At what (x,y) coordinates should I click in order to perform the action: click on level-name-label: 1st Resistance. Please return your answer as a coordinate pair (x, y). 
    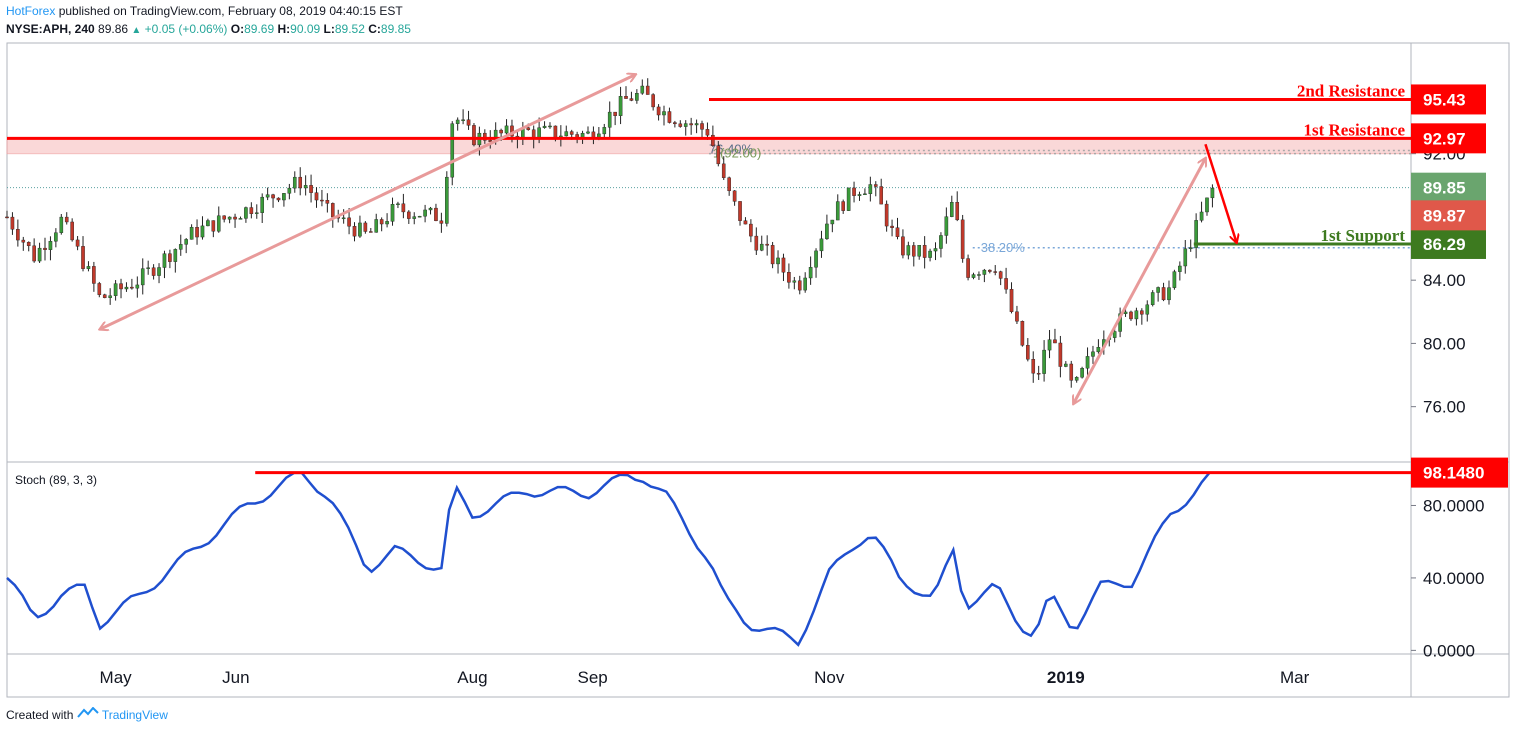
    Looking at the image, I should click on (1354, 129).